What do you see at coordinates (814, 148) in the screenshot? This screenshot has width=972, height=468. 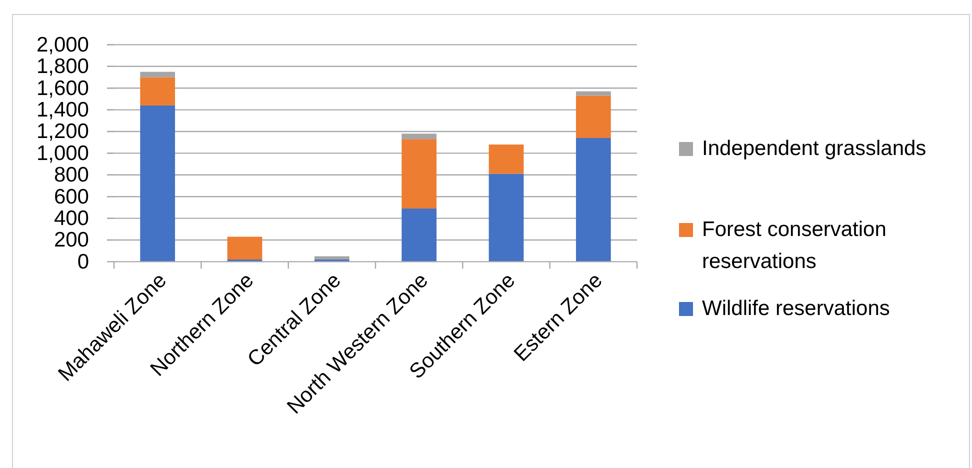 I see `legend-label: Independent grasslands` at bounding box center [814, 148].